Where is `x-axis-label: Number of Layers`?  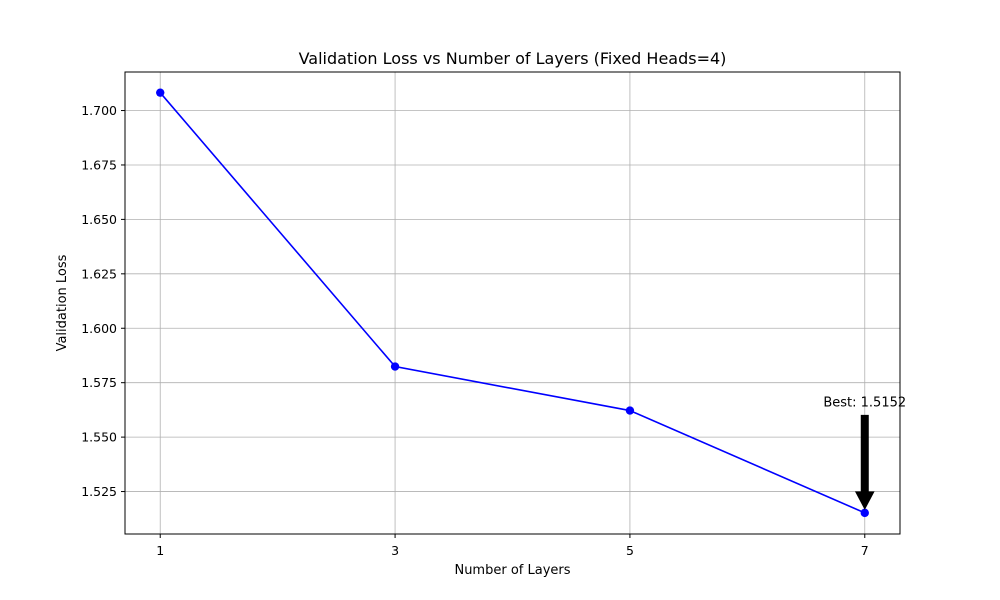
x-axis-label: Number of Layers is located at coordinates (512, 570).